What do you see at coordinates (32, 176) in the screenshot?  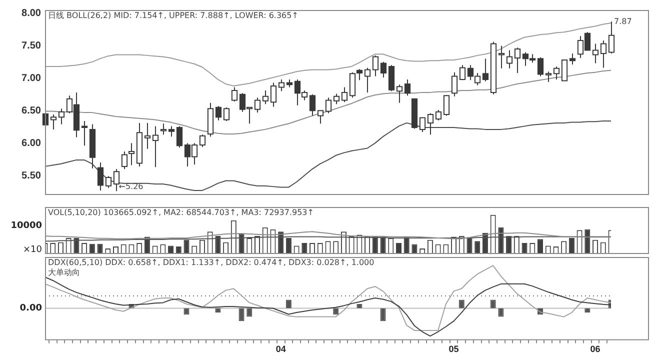 I see `y-tick-label: 5.50` at bounding box center [32, 176].